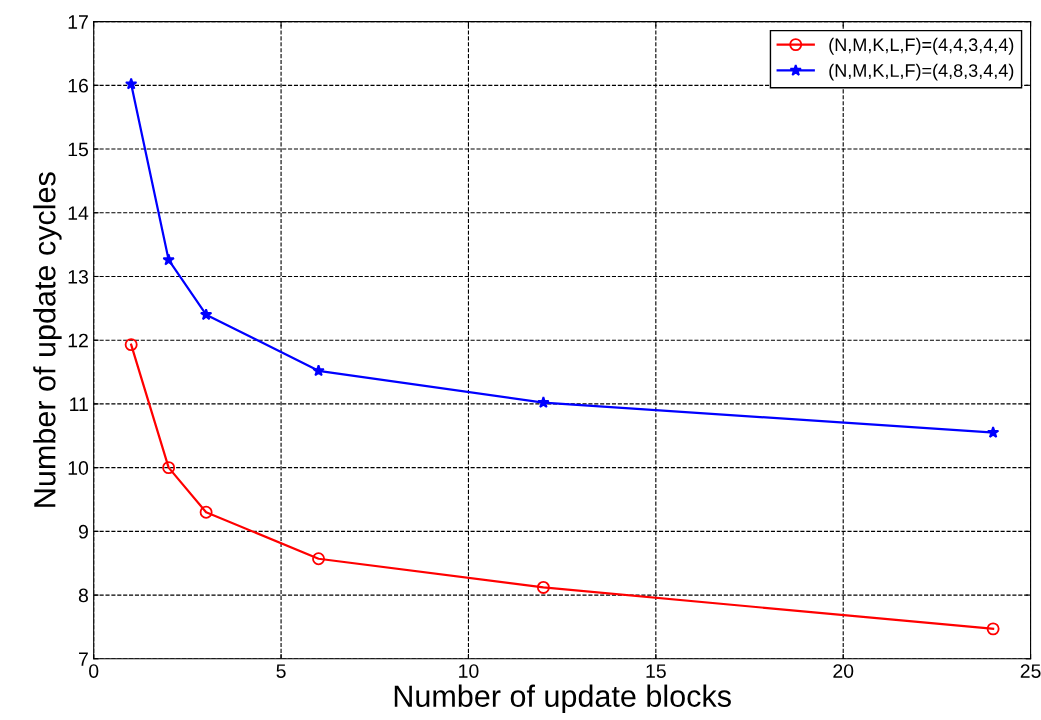 The width and height of the screenshot is (1041, 720). What do you see at coordinates (1030, 671) in the screenshot?
I see `x-tick-label: 25` at bounding box center [1030, 671].